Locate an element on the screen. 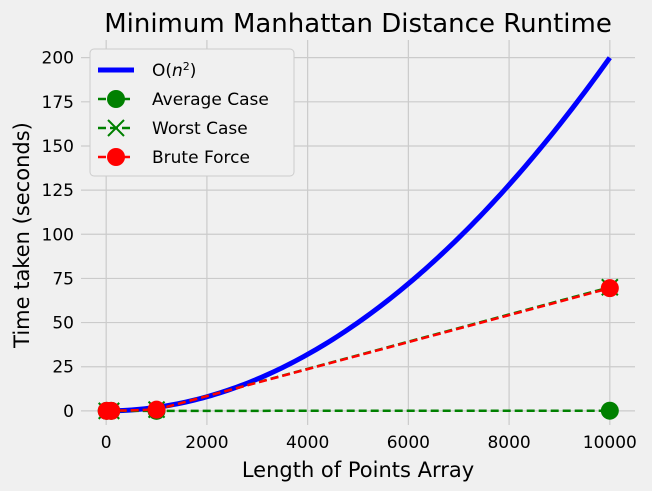  legend-box is located at coordinates (192, 112).